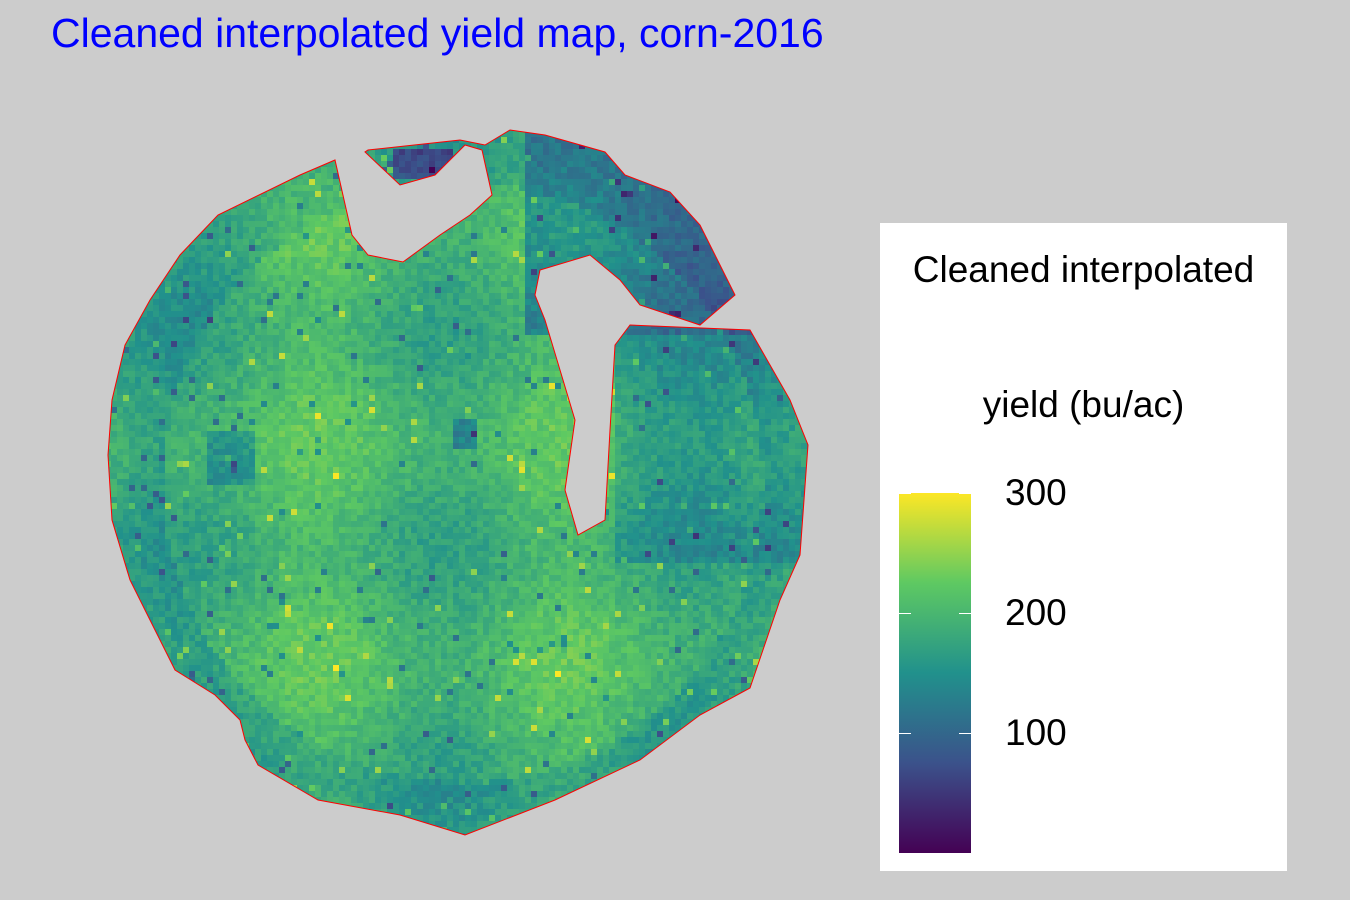  Describe the element at coordinates (1083, 269) in the screenshot. I see `legend-title-line1: Cleaned interpolated` at that location.